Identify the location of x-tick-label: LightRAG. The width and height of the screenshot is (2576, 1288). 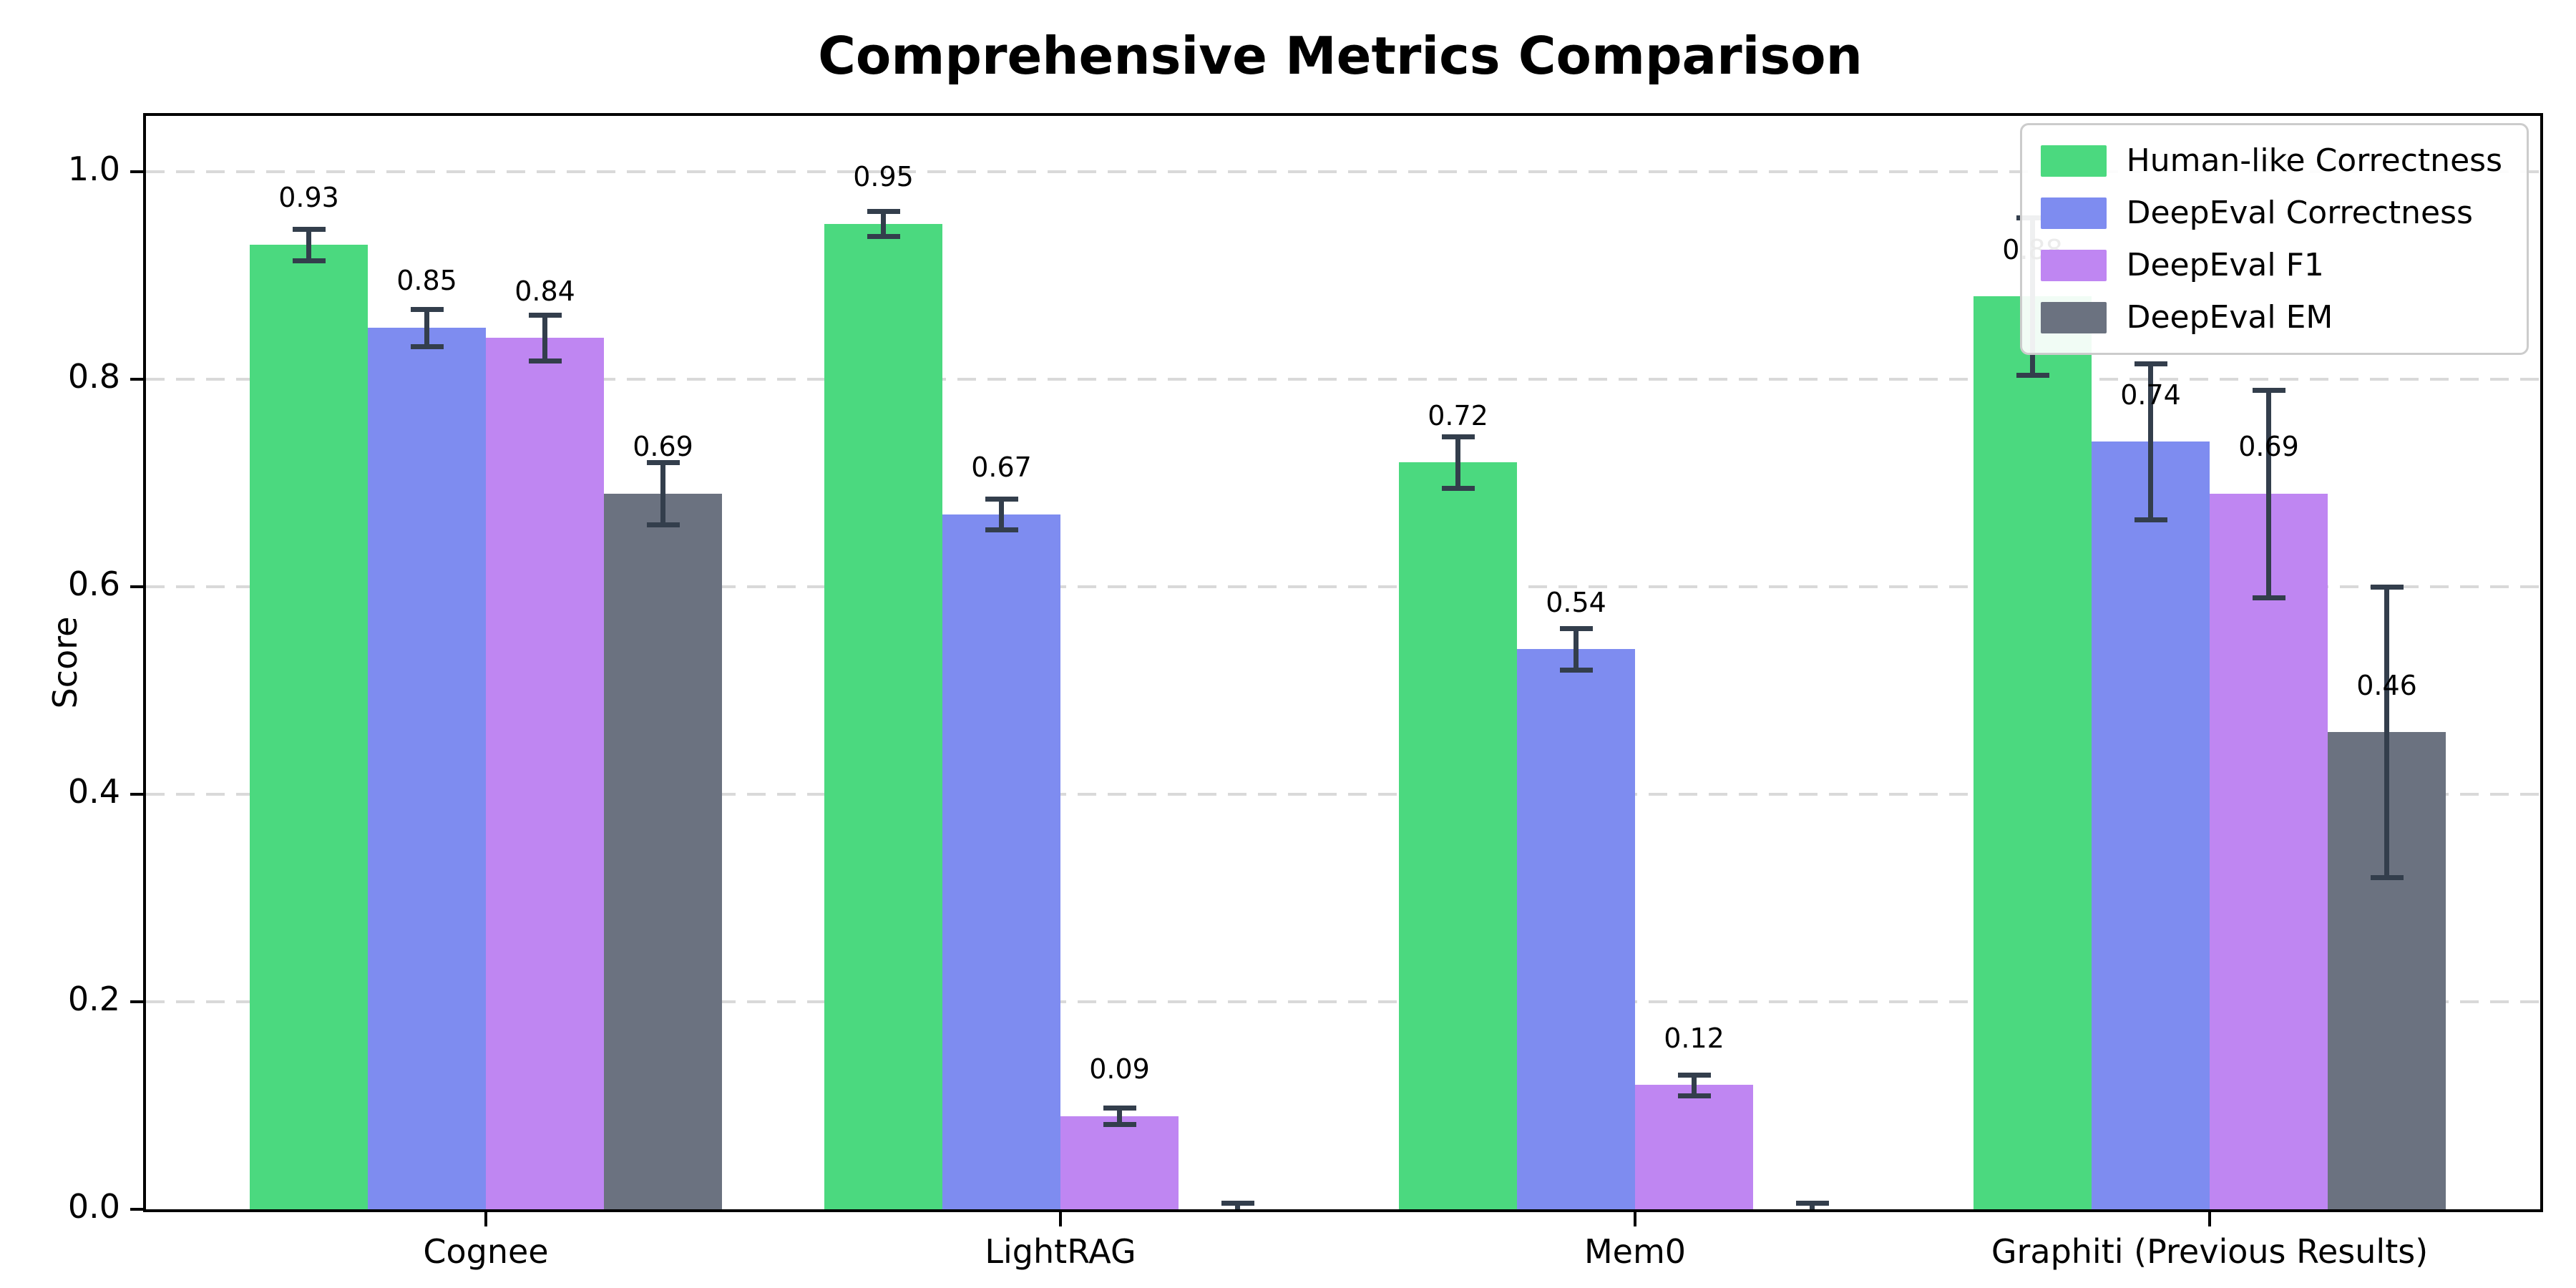
(1060, 1251).